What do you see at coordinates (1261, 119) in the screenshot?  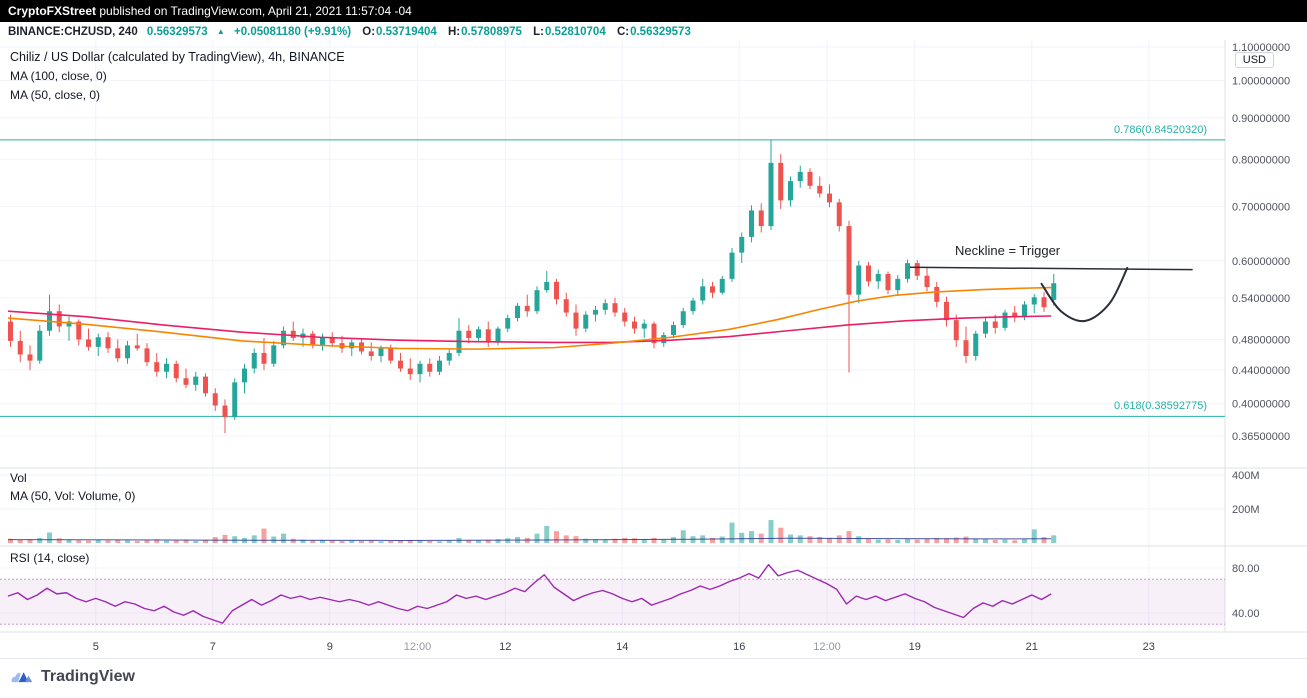 I see `price-axis-label: 0.90000000` at bounding box center [1261, 119].